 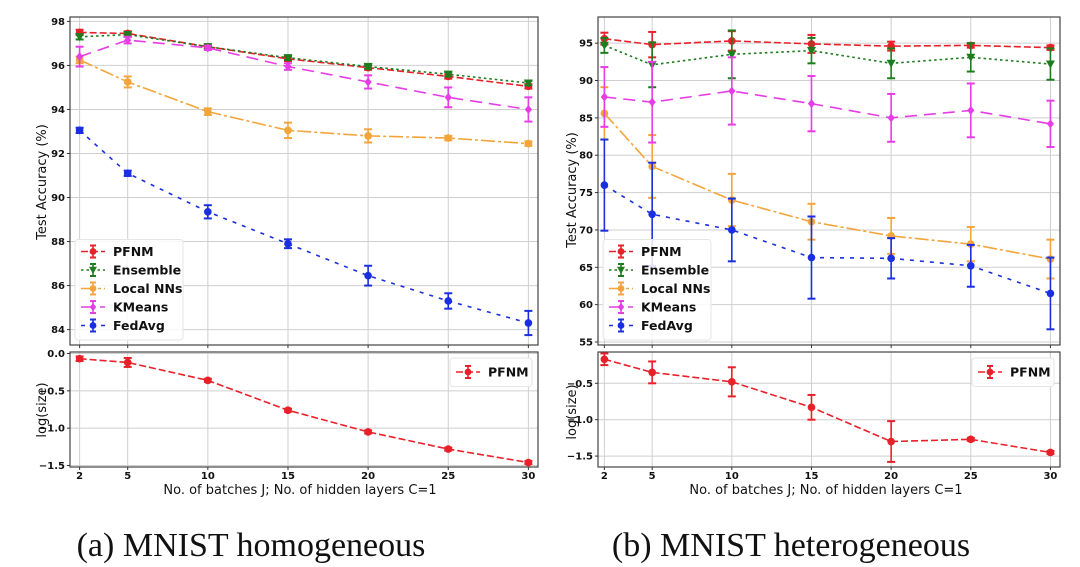 I want to click on ytick-label: 0.0, so click(x=56, y=354).